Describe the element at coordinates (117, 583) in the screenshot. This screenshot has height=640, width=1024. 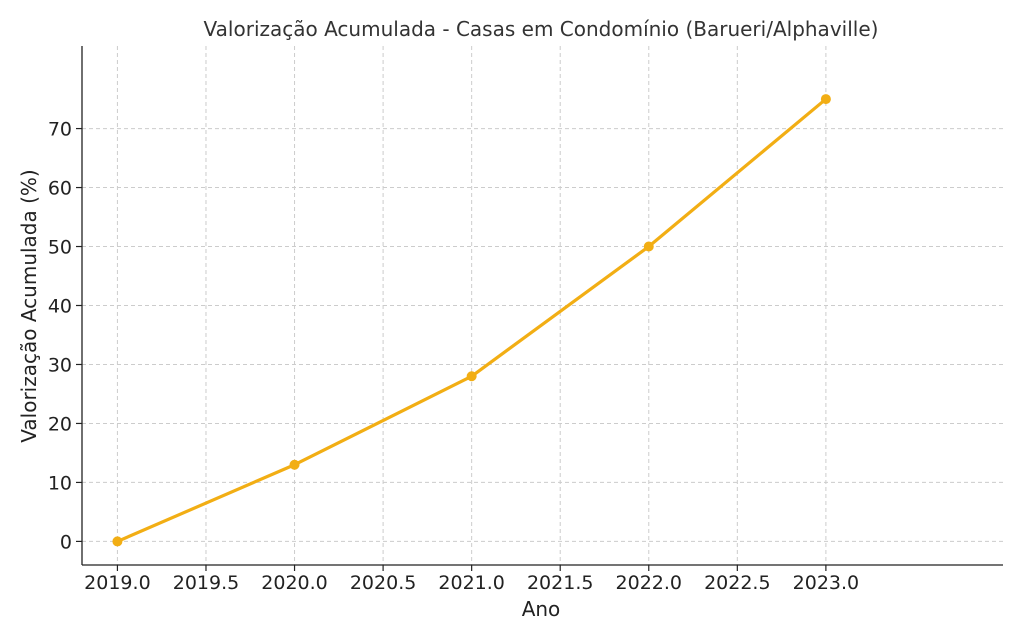
I see `x-tick-label: 2019.0` at that location.